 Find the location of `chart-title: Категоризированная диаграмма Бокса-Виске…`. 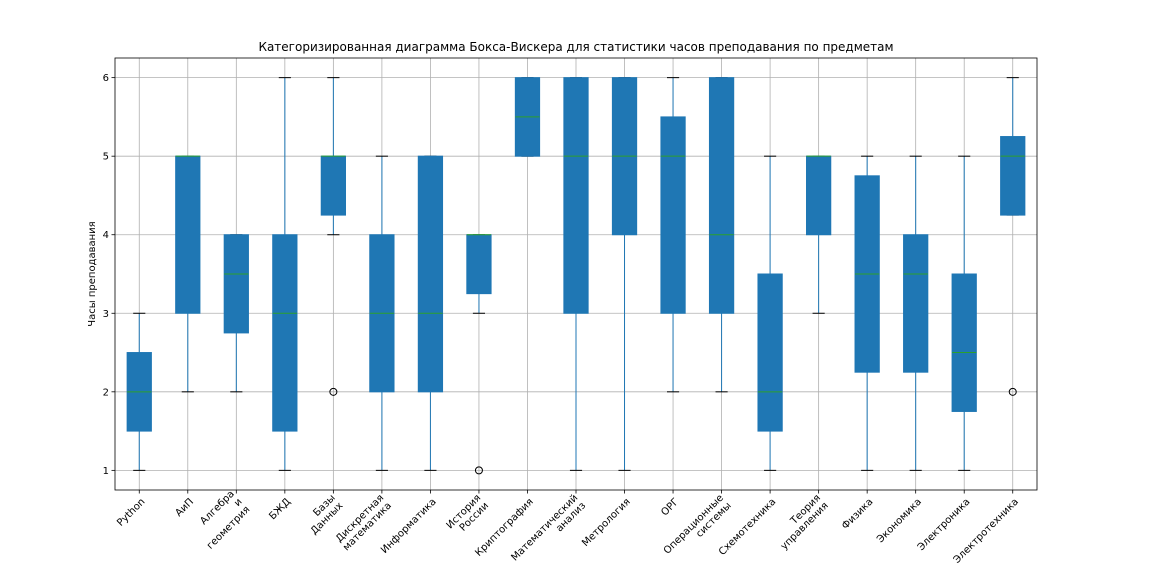

chart-title: Категоризированная диаграмма Бокса-Виске… is located at coordinates (575, 47).